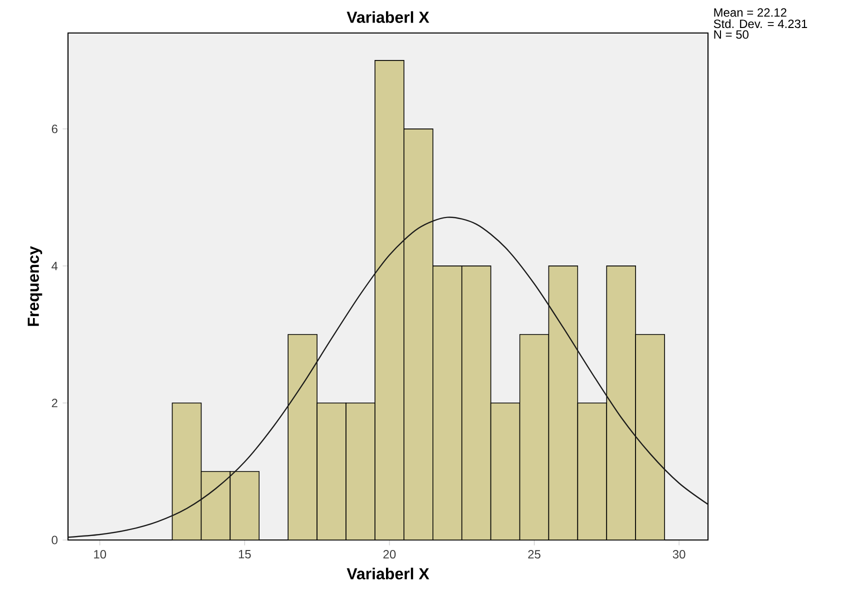 This screenshot has width=848, height=601. I want to click on chart-title: Variaberl X, so click(388, 17).